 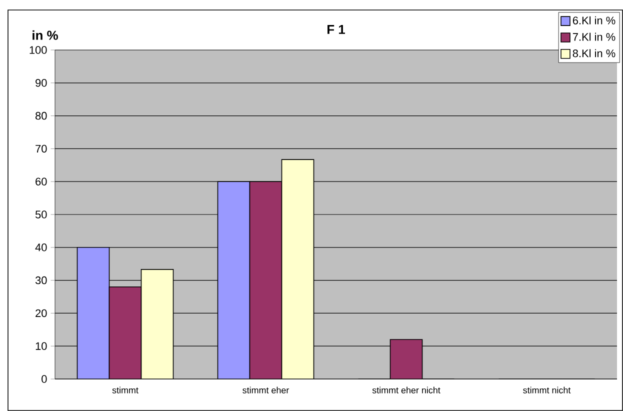 What do you see at coordinates (594, 36) in the screenshot?
I see `legend-label: 7.Kl in %` at bounding box center [594, 36].